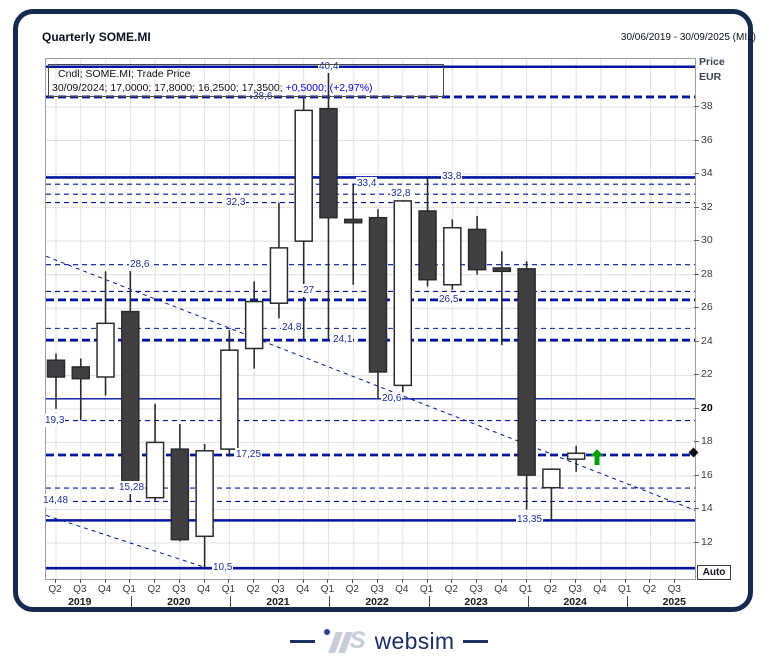 Image resolution: width=778 pixels, height=664 pixels. I want to click on candle-body-q3-2020, so click(180, 494).